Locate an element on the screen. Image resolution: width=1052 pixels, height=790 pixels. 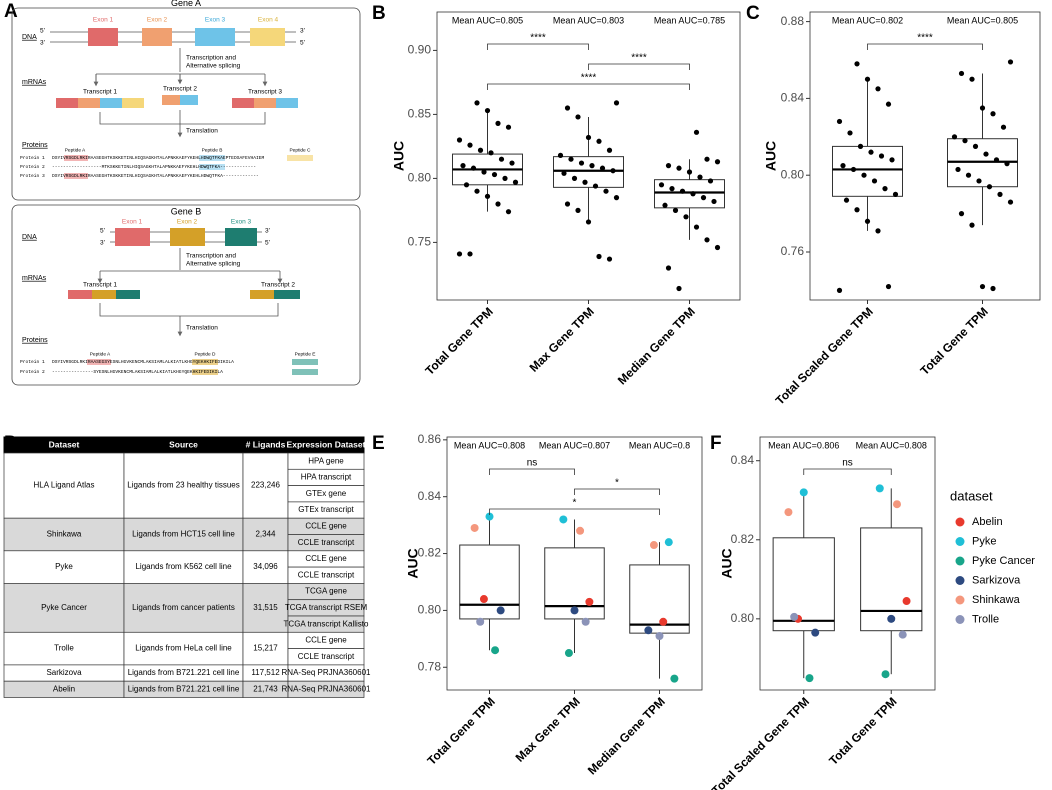
x-tick-label: Total Scaled Gene TPM is located at coordinates (760, 742).